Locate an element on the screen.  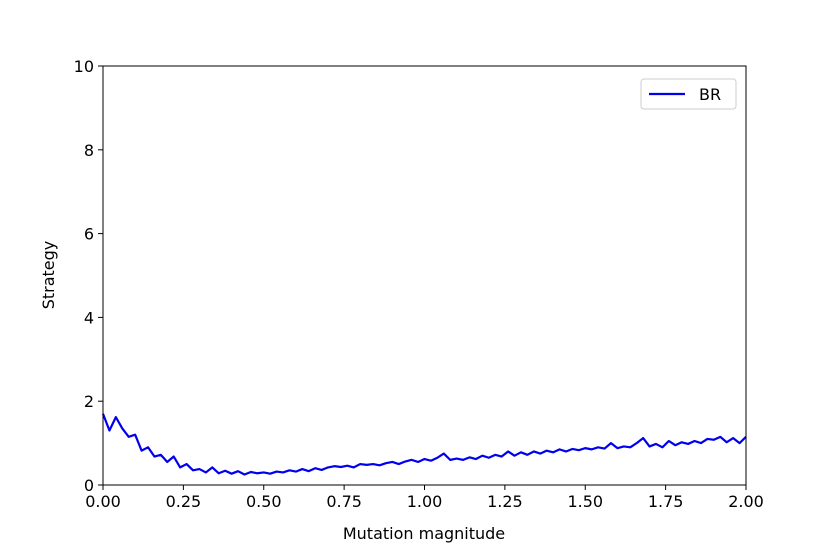
x-tick-label: 1.00 is located at coordinates (425, 501).